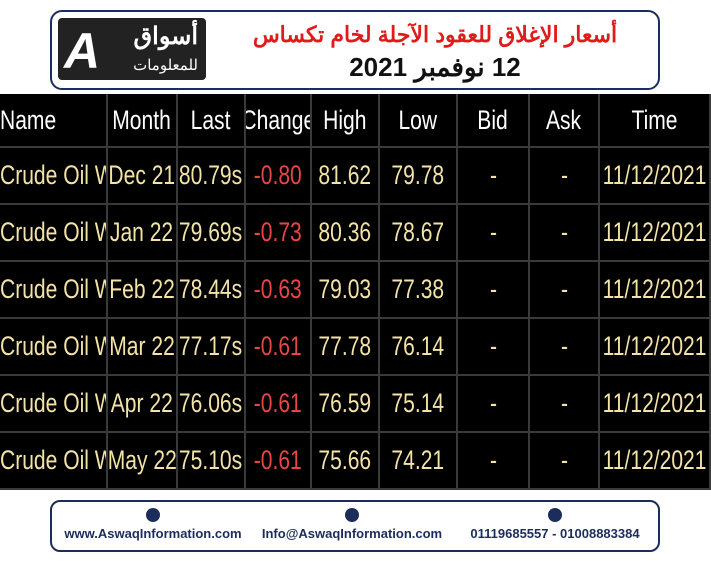 This screenshot has height=561, width=711. What do you see at coordinates (153, 524) in the screenshot?
I see `website-item: www.AswaqInformation.com` at bounding box center [153, 524].